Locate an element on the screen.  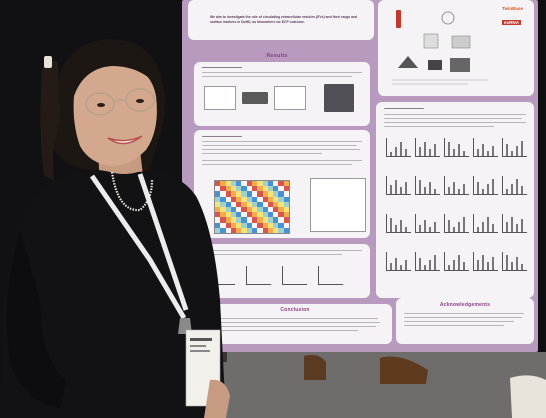
results-heading: Results is located at coordinates (277, 56).